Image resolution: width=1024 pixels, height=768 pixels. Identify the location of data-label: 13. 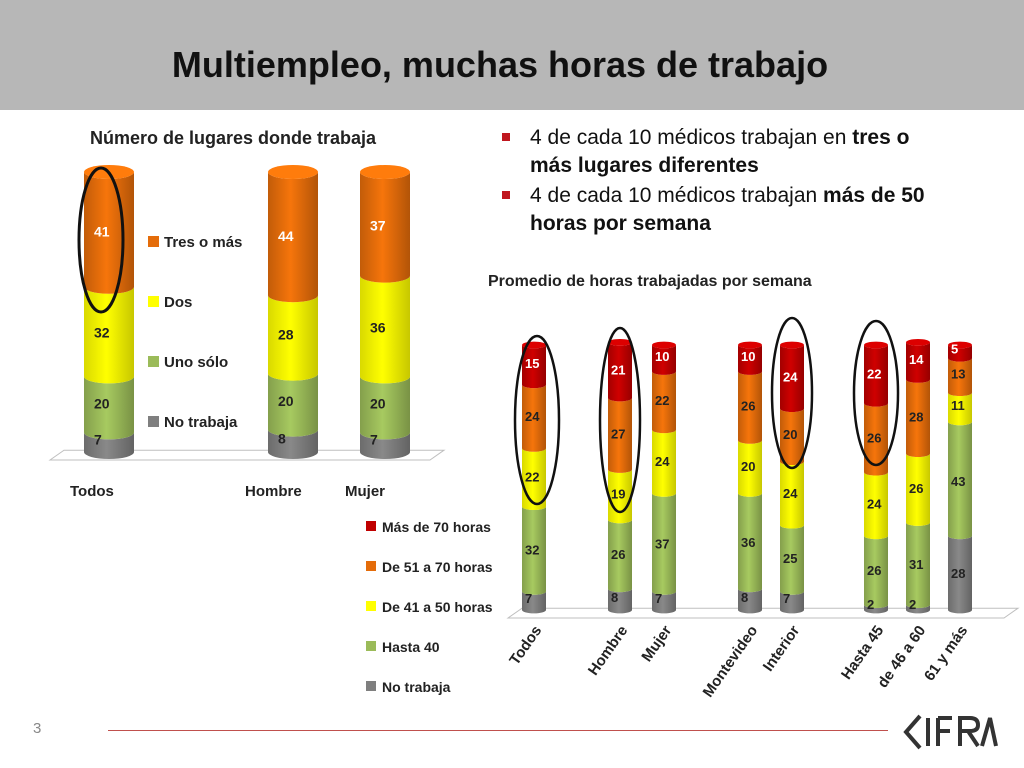
(958, 373).